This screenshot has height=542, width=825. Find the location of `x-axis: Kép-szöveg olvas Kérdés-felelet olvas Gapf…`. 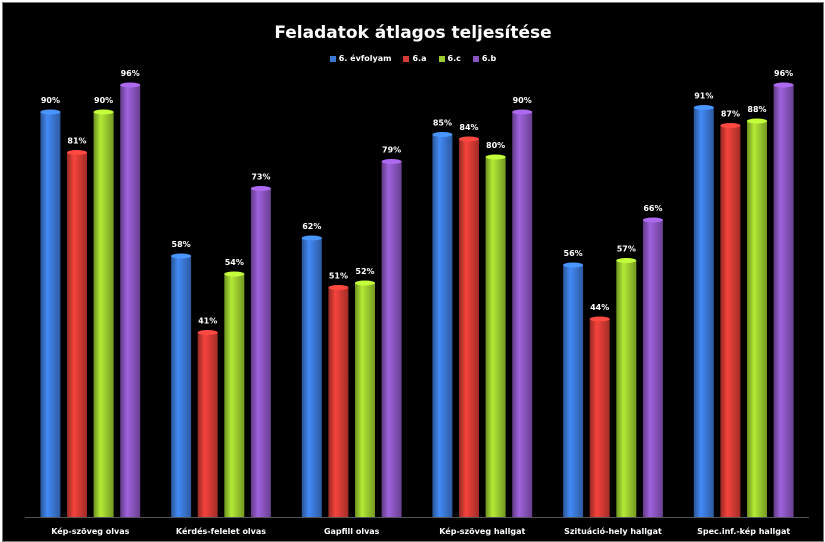

x-axis: Kép-szöveg olvas Kérdés-felelet olvas Gapf… is located at coordinates (417, 526).